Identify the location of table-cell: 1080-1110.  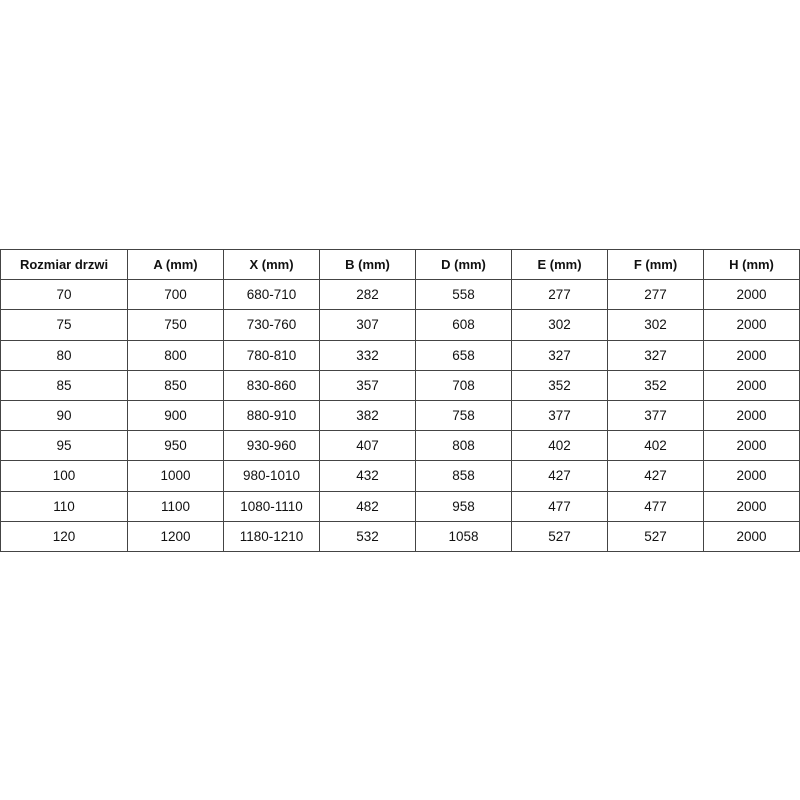
(271, 506).